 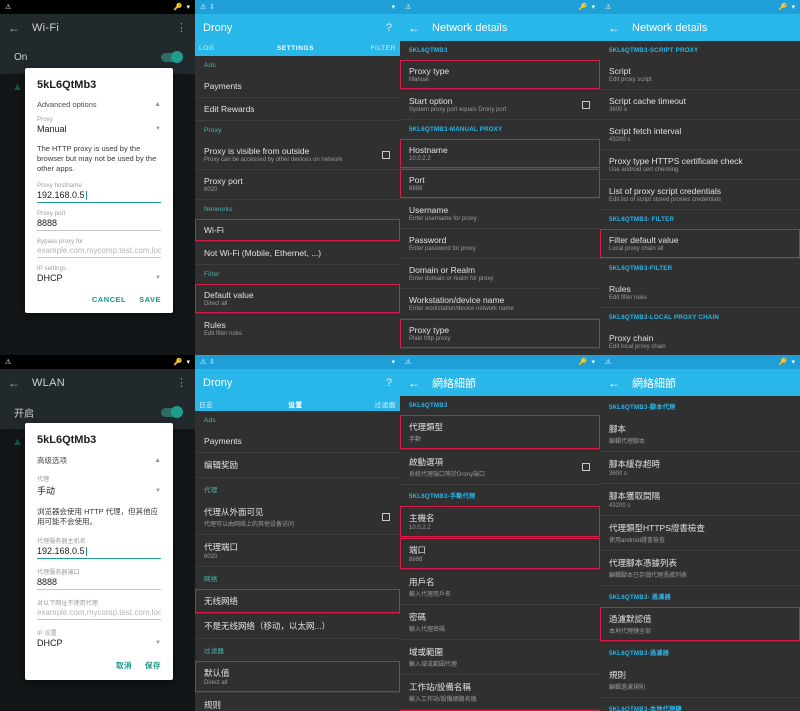 I want to click on tab-日志: 日志, so click(x=206, y=405).